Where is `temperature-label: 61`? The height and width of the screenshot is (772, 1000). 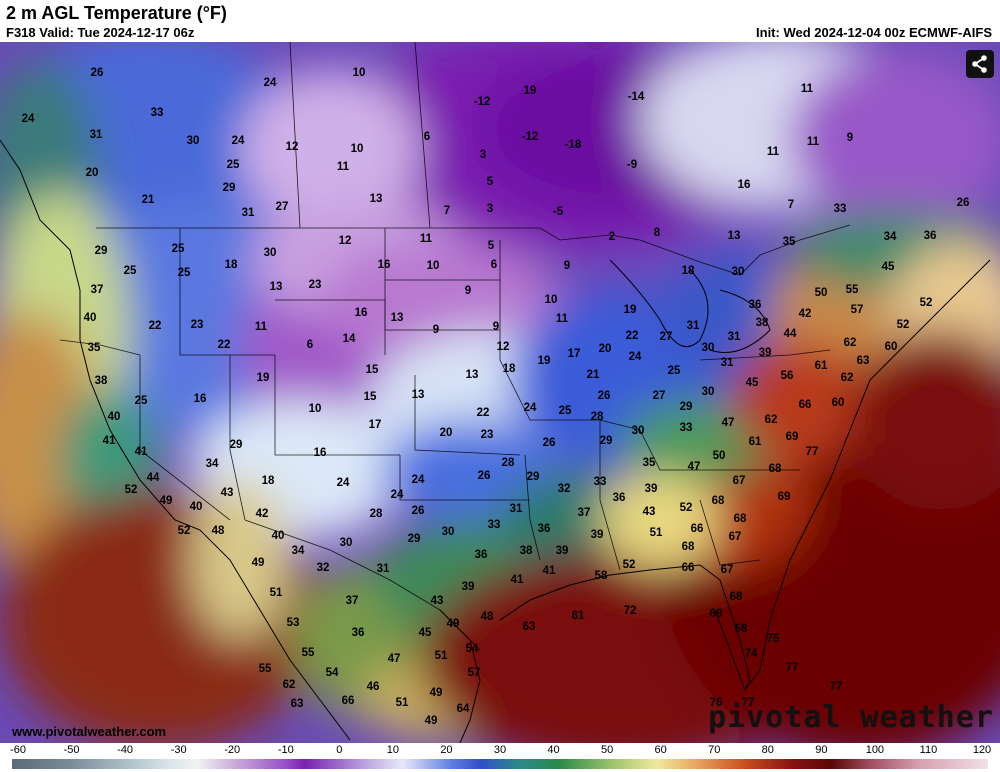
temperature-label: 61 is located at coordinates (578, 616).